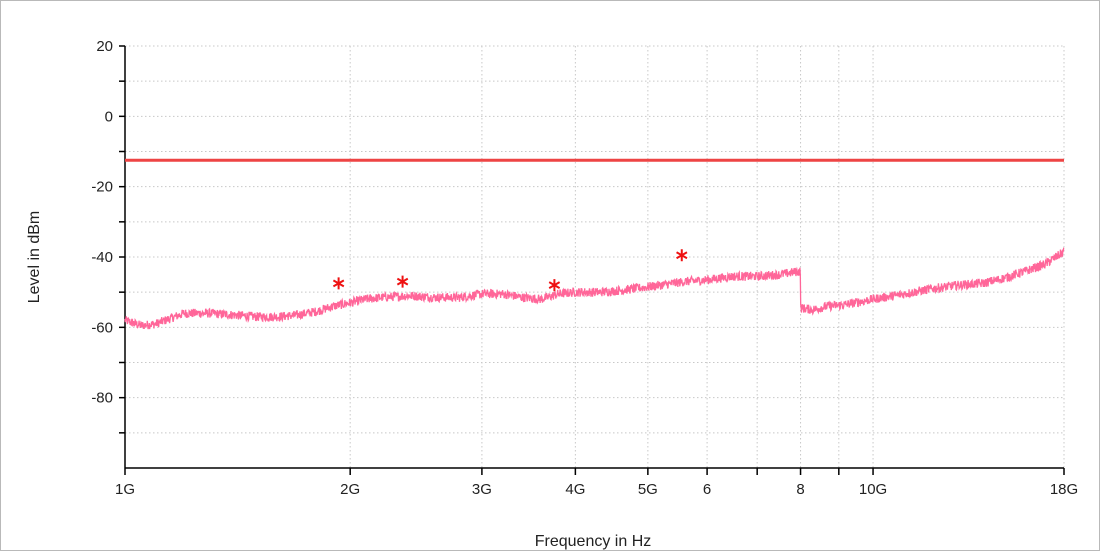 The width and height of the screenshot is (1100, 555). Describe the element at coordinates (102, 398) in the screenshot. I see `y-tick-label: -80` at that location.